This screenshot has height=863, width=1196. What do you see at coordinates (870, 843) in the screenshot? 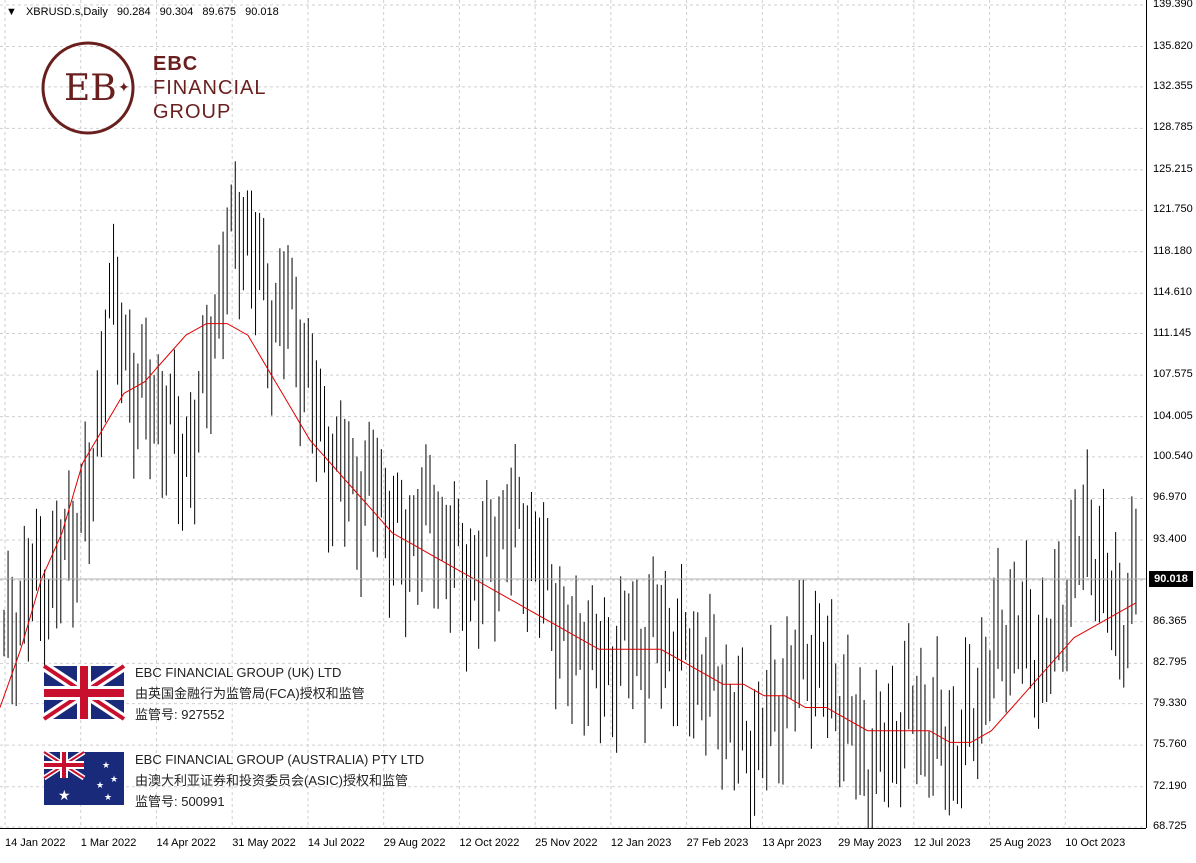
I see `x-tick-label: 29 May 2023` at bounding box center [870, 843].